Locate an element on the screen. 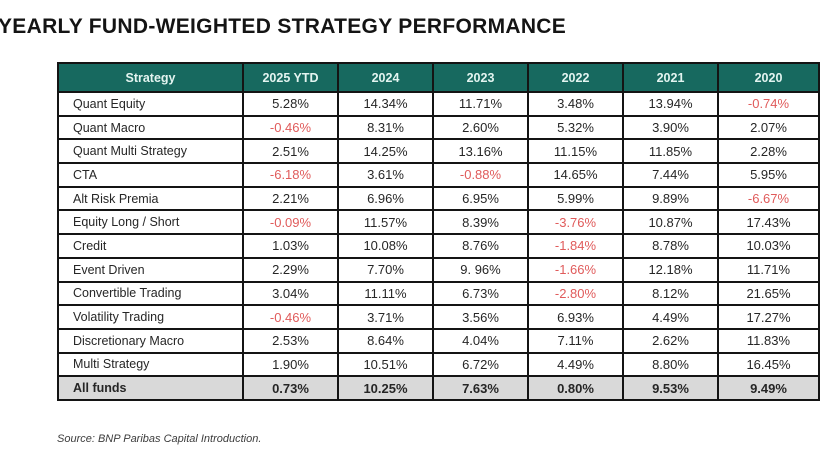 This screenshot has width=820, height=461. value-cell: 2.53% is located at coordinates (290, 340).